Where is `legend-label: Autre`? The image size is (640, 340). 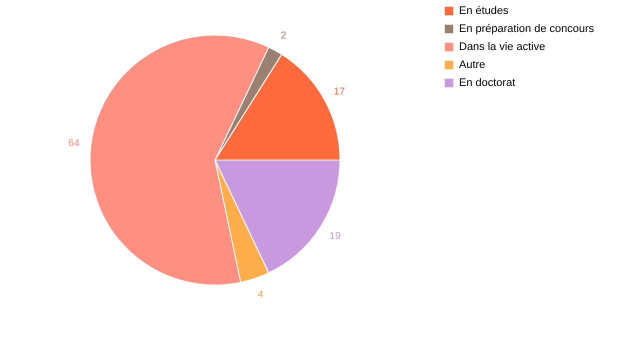
legend-label: Autre is located at coordinates (472, 65).